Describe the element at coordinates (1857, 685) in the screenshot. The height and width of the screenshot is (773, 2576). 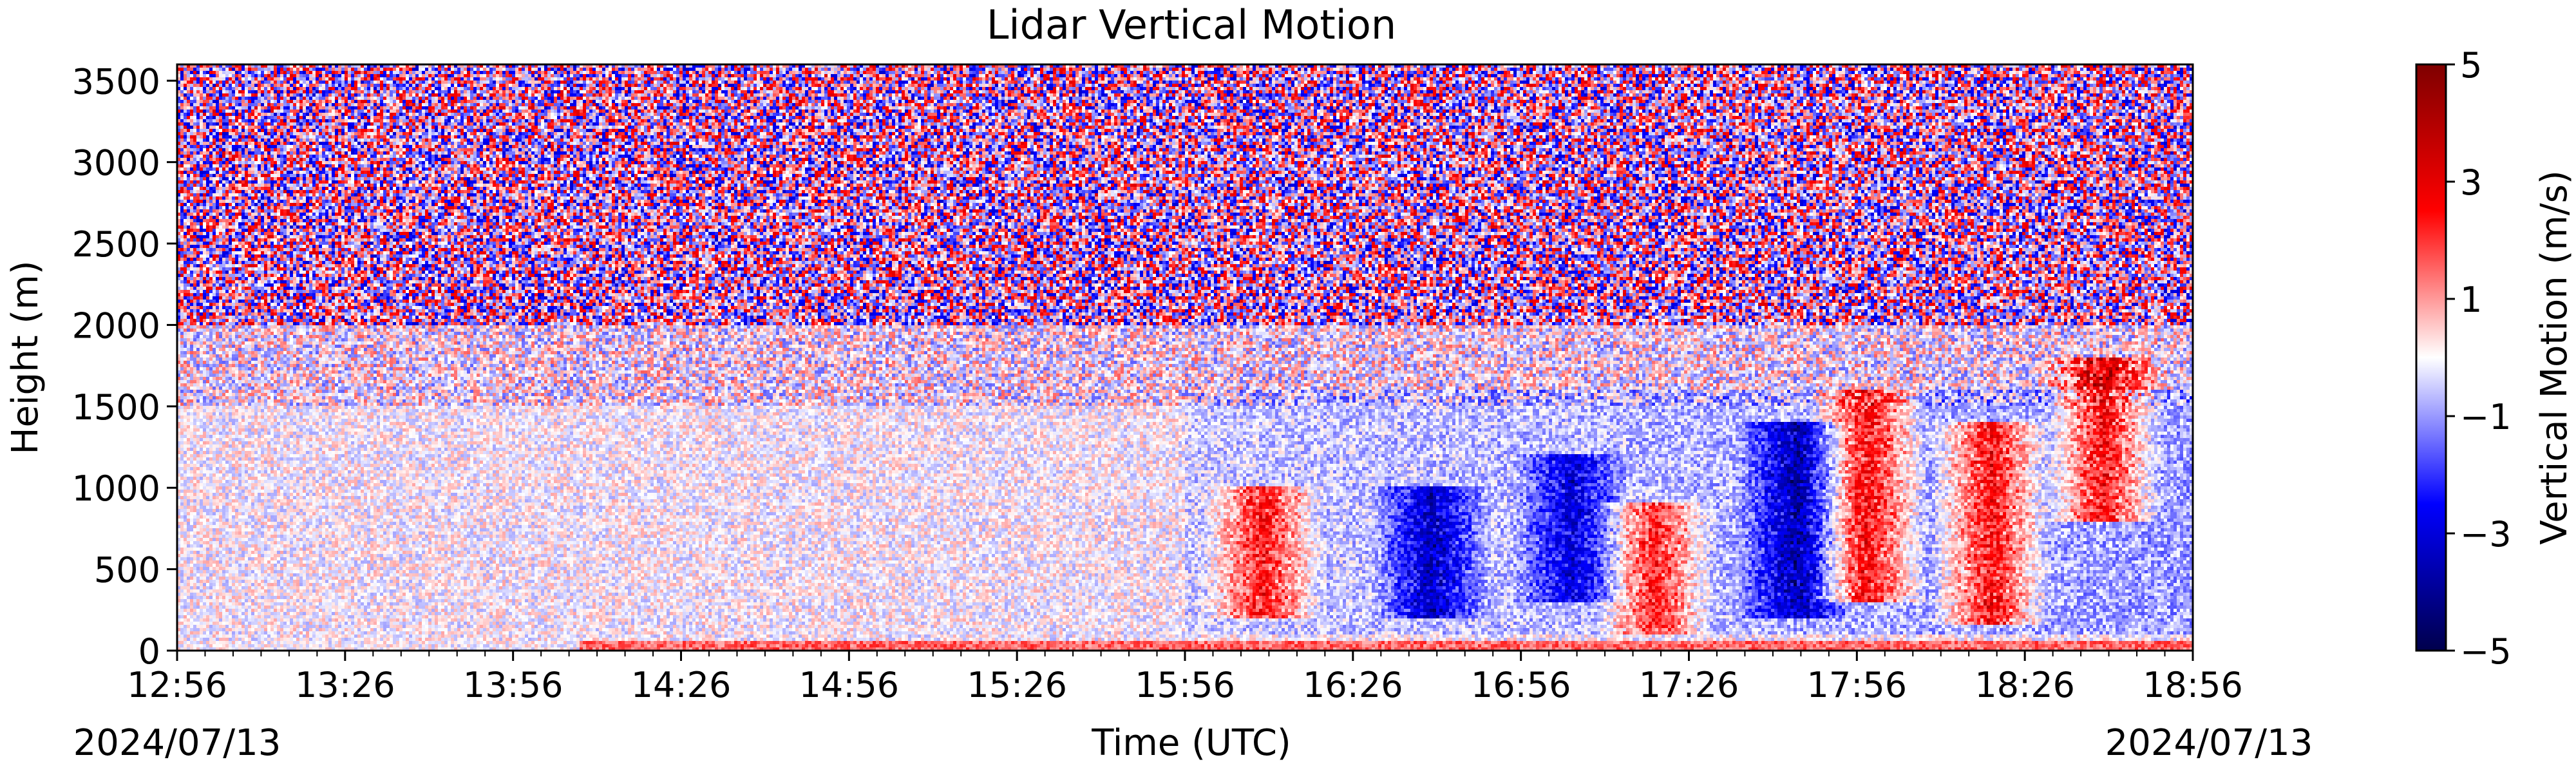
I see `x-tick-label: 17:56` at that location.